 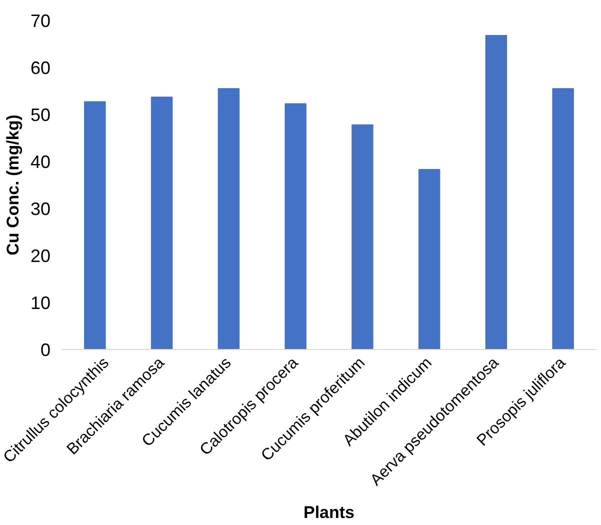 What do you see at coordinates (40, 115) in the screenshot?
I see `y-tick-label: 50` at bounding box center [40, 115].